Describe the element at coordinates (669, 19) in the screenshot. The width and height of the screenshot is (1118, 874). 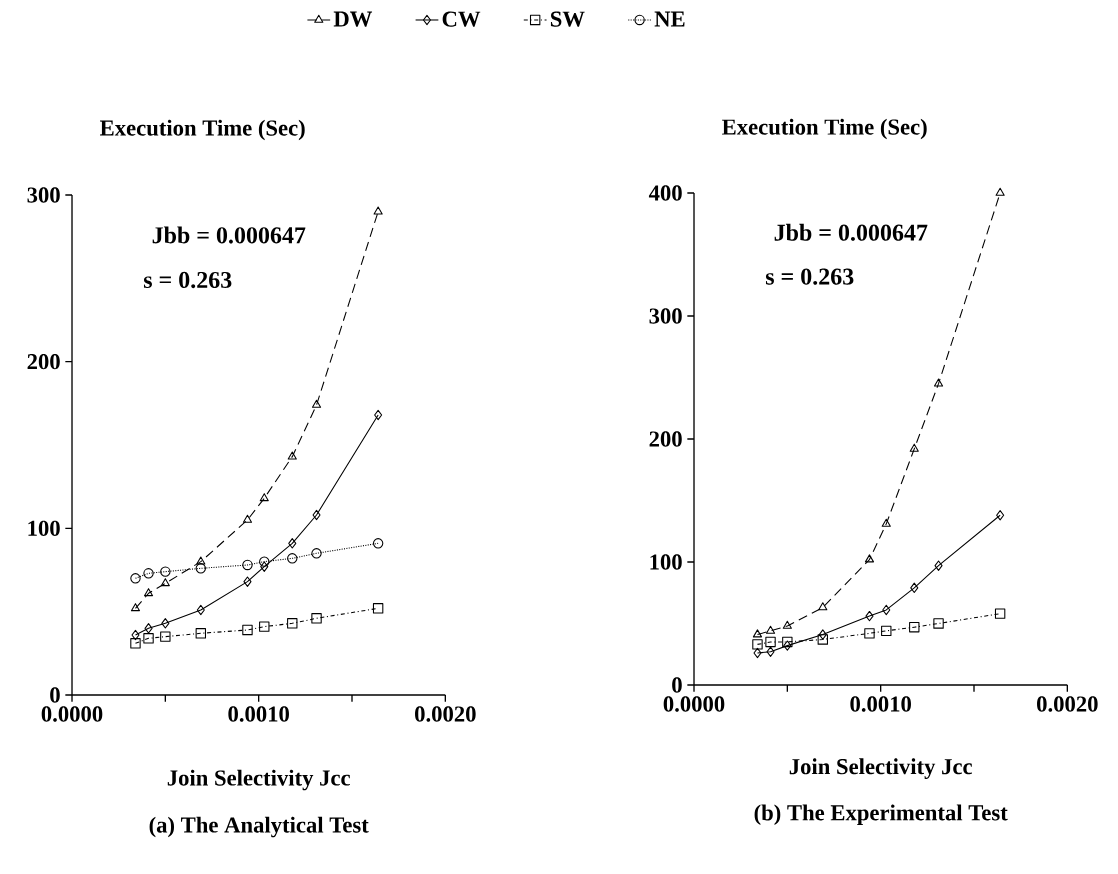
I see `legend-label: NE` at that location.